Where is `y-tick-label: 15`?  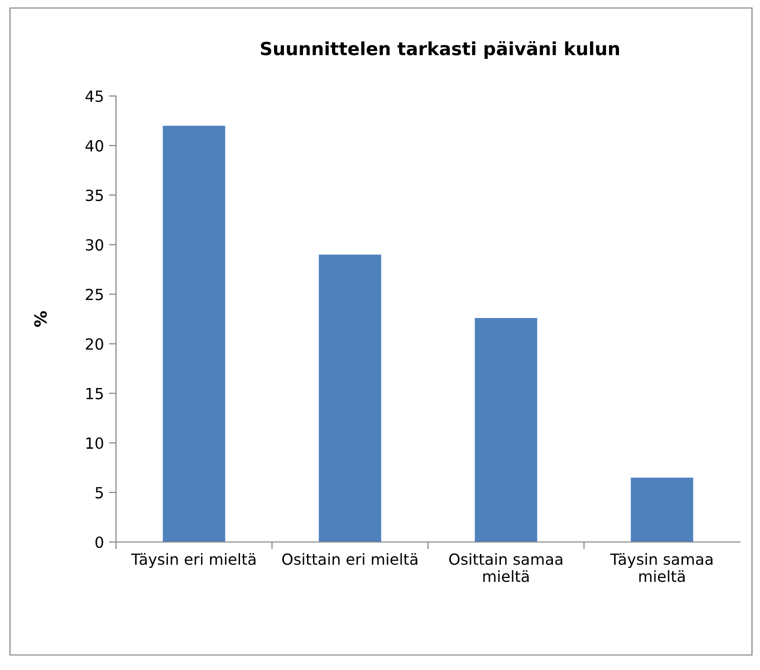
y-tick-label: 15 is located at coordinates (94, 394).